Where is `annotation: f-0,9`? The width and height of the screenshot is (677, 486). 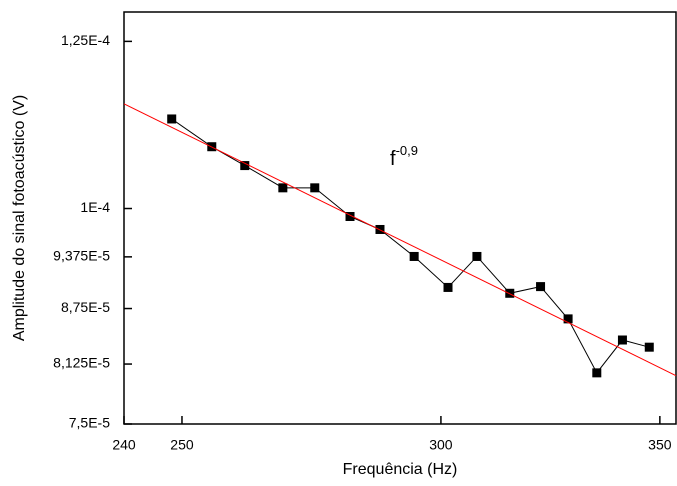
annotation: f-0,9 is located at coordinates (404, 156).